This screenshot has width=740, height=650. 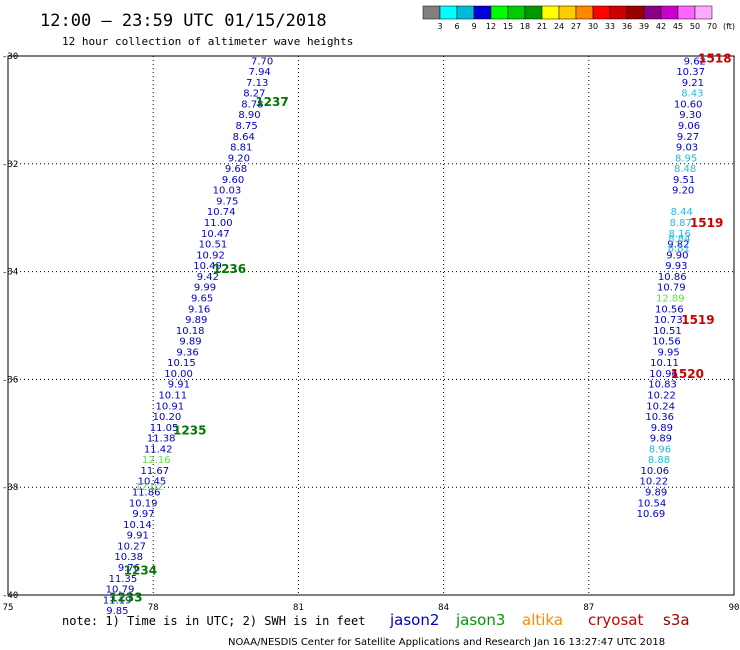 What do you see at coordinates (588, 608) in the screenshot?
I see `x-tick-label: 87` at bounding box center [588, 608].